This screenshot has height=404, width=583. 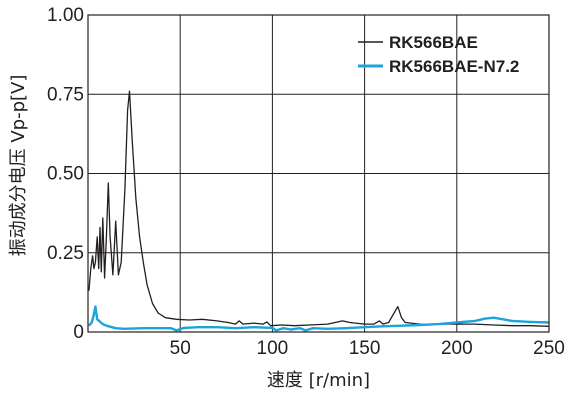 I want to click on x-axis-title: 速度 [r/min], so click(x=318, y=380).